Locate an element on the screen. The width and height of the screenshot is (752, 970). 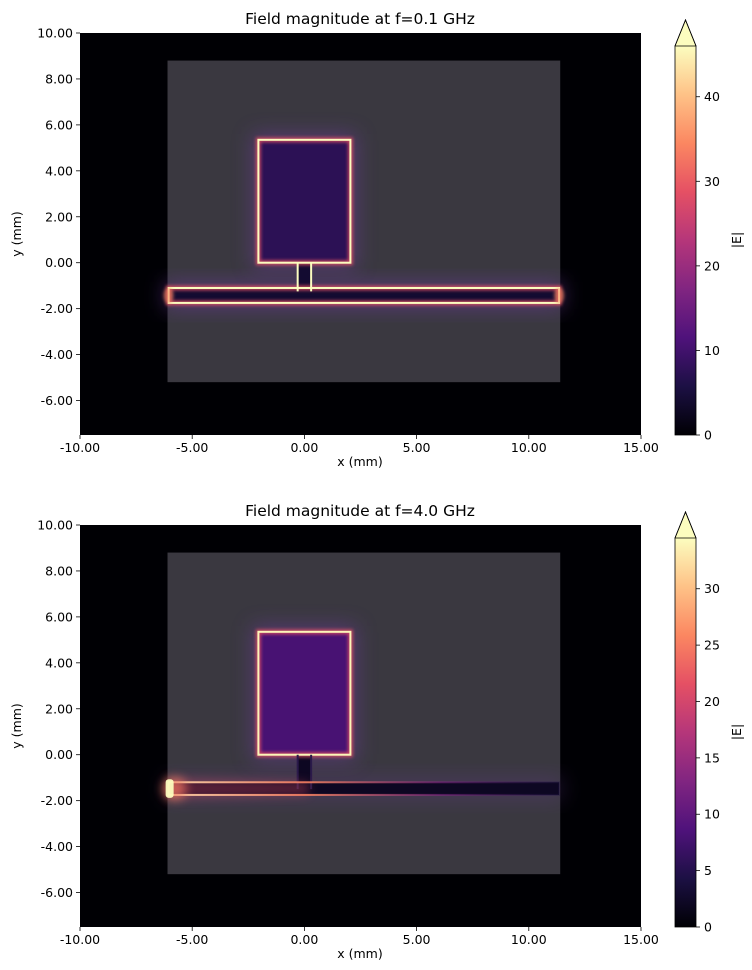
feedline-interior is located at coordinates (364, 295).